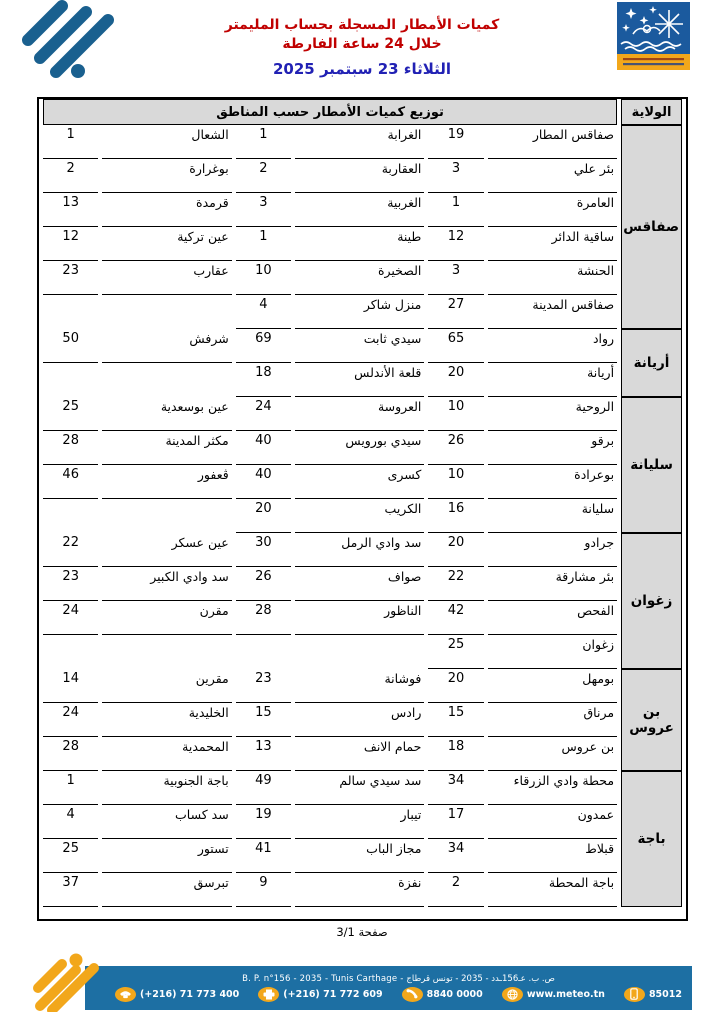 This screenshot has height=1024, width=724. I want to click on station-name-cell: قلعة الأندلس, so click(360, 380).